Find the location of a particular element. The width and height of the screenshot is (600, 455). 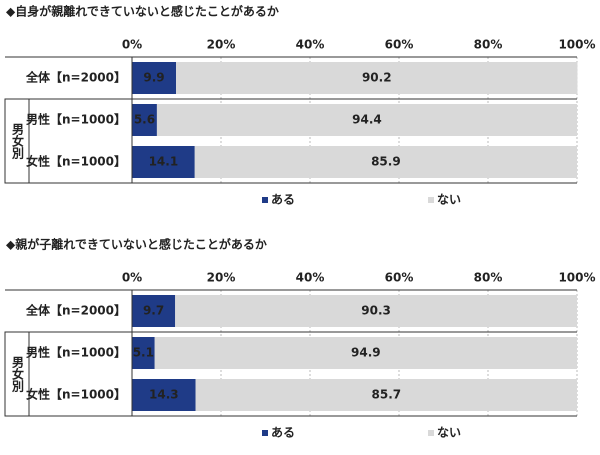

data-label: 85.7 is located at coordinates (387, 395).